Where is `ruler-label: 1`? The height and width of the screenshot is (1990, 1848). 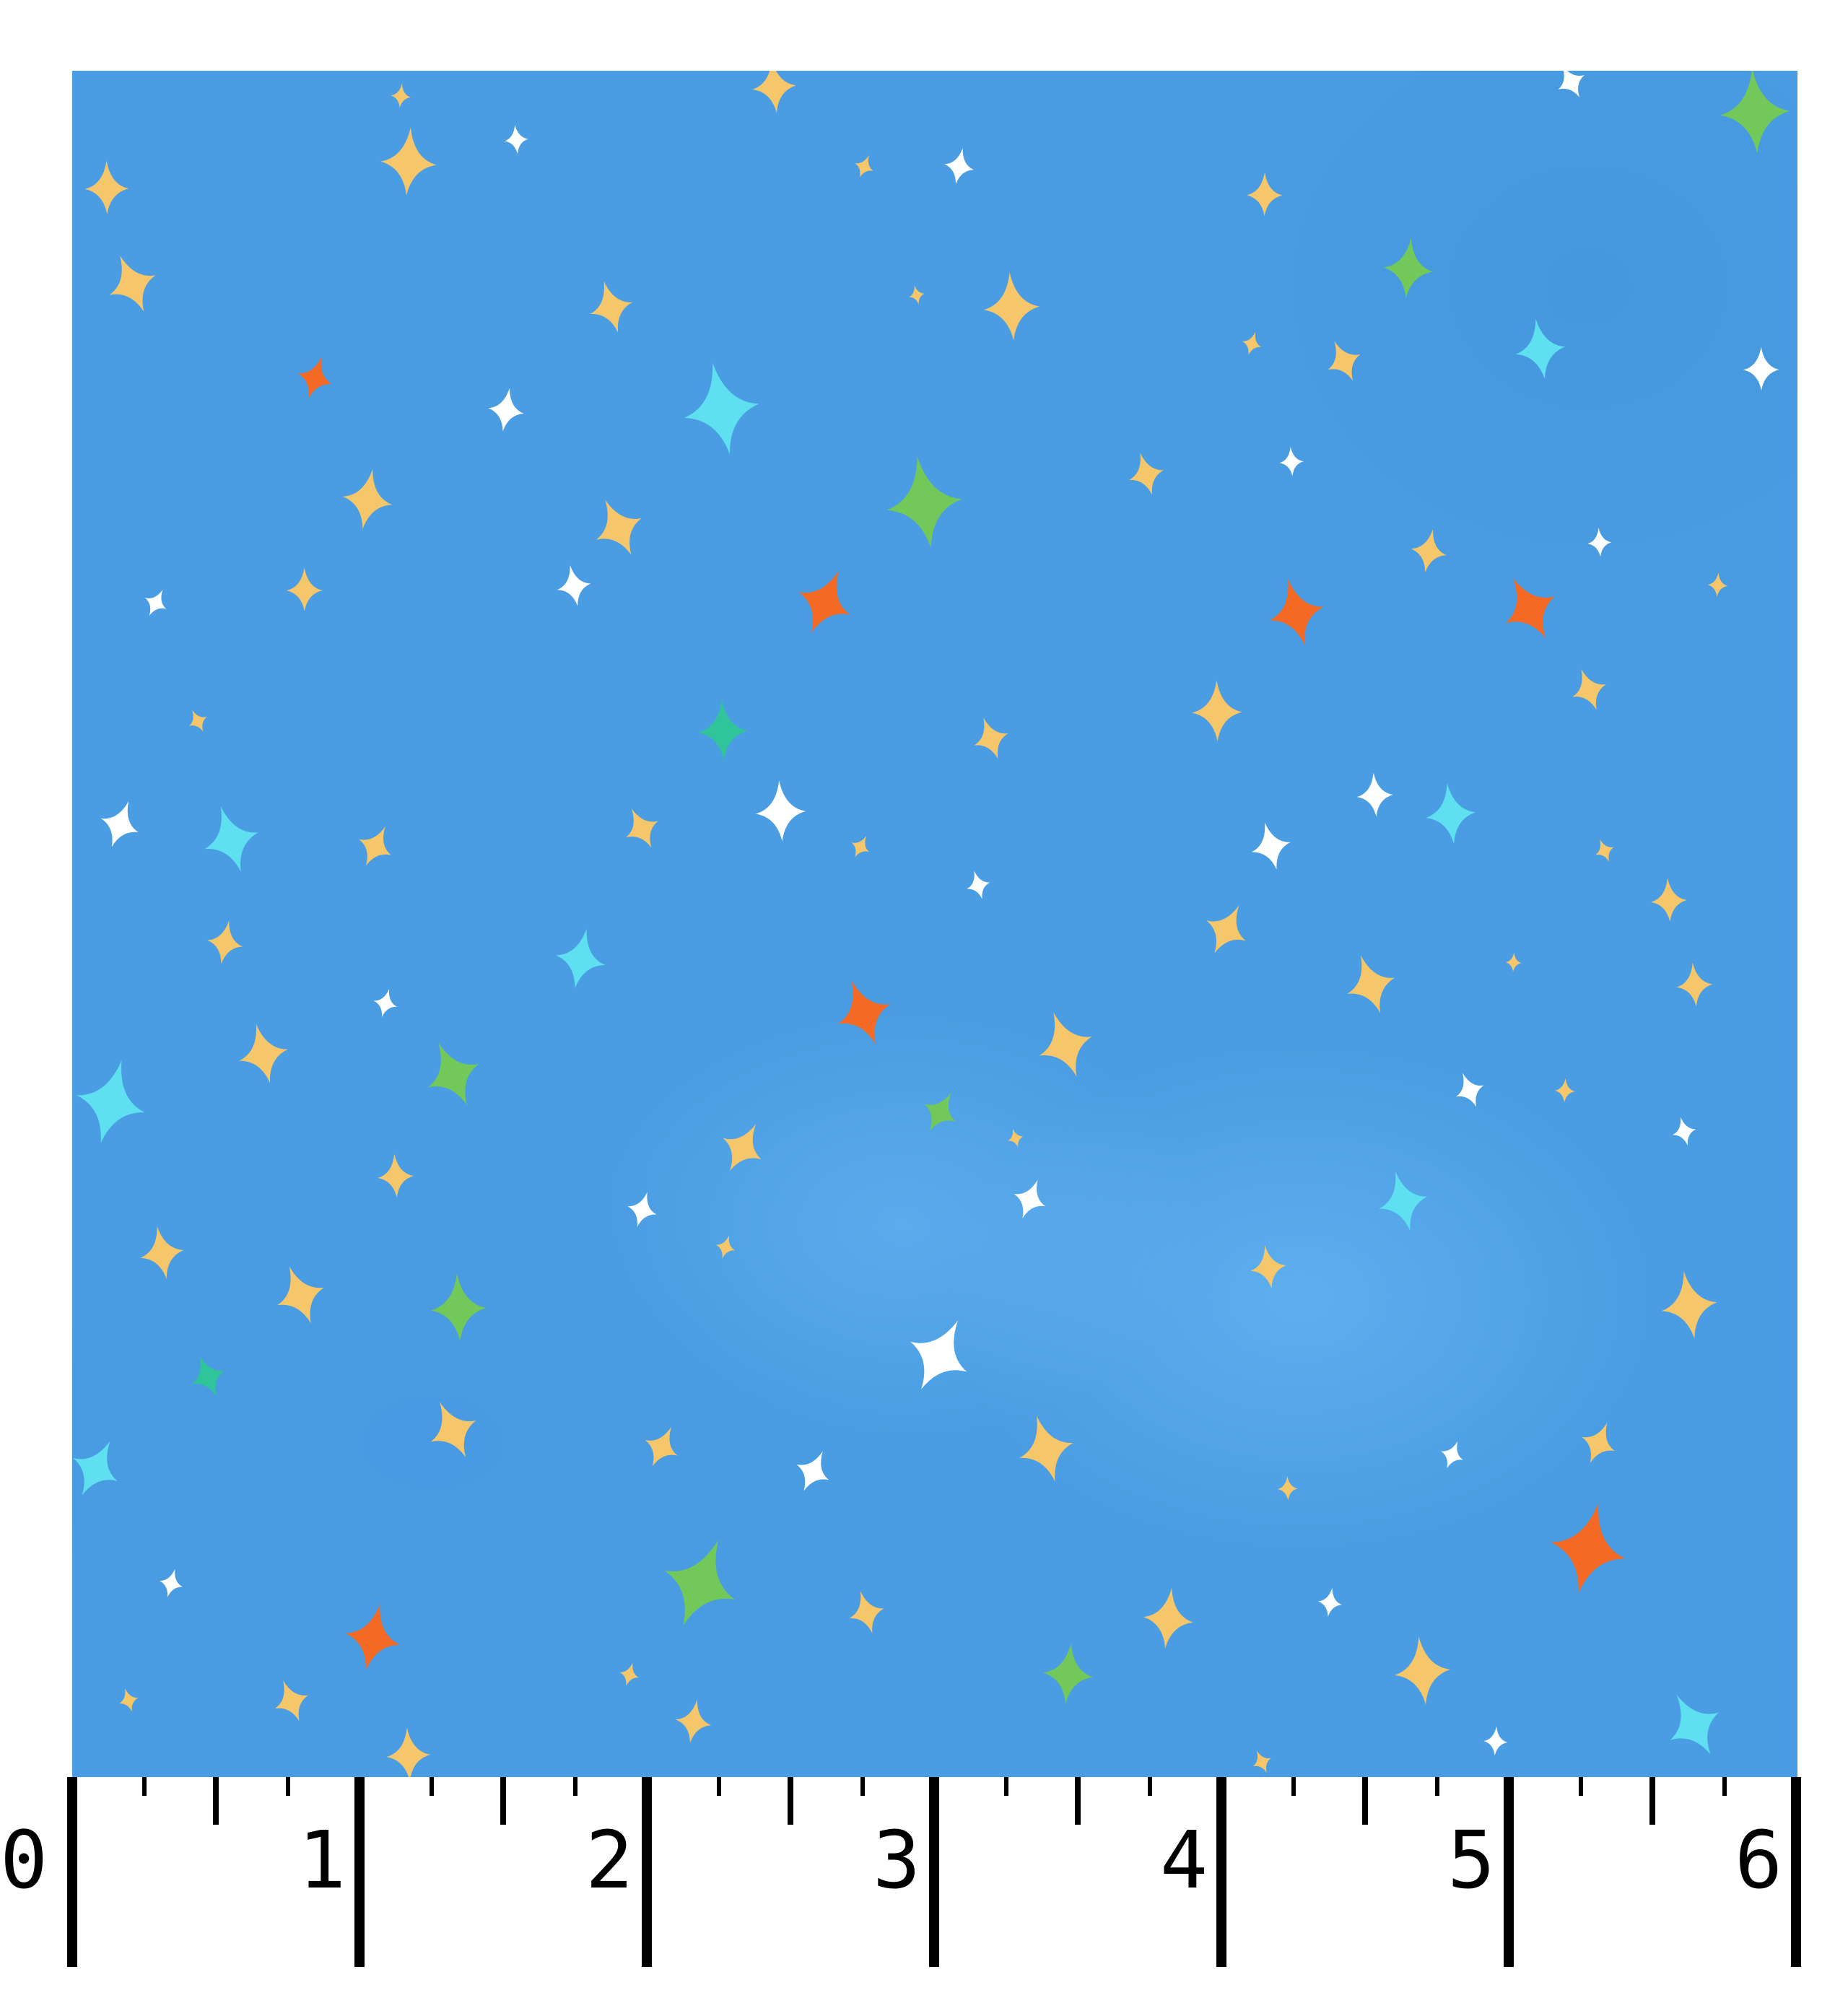 ruler-label: 1 is located at coordinates (322, 1860).